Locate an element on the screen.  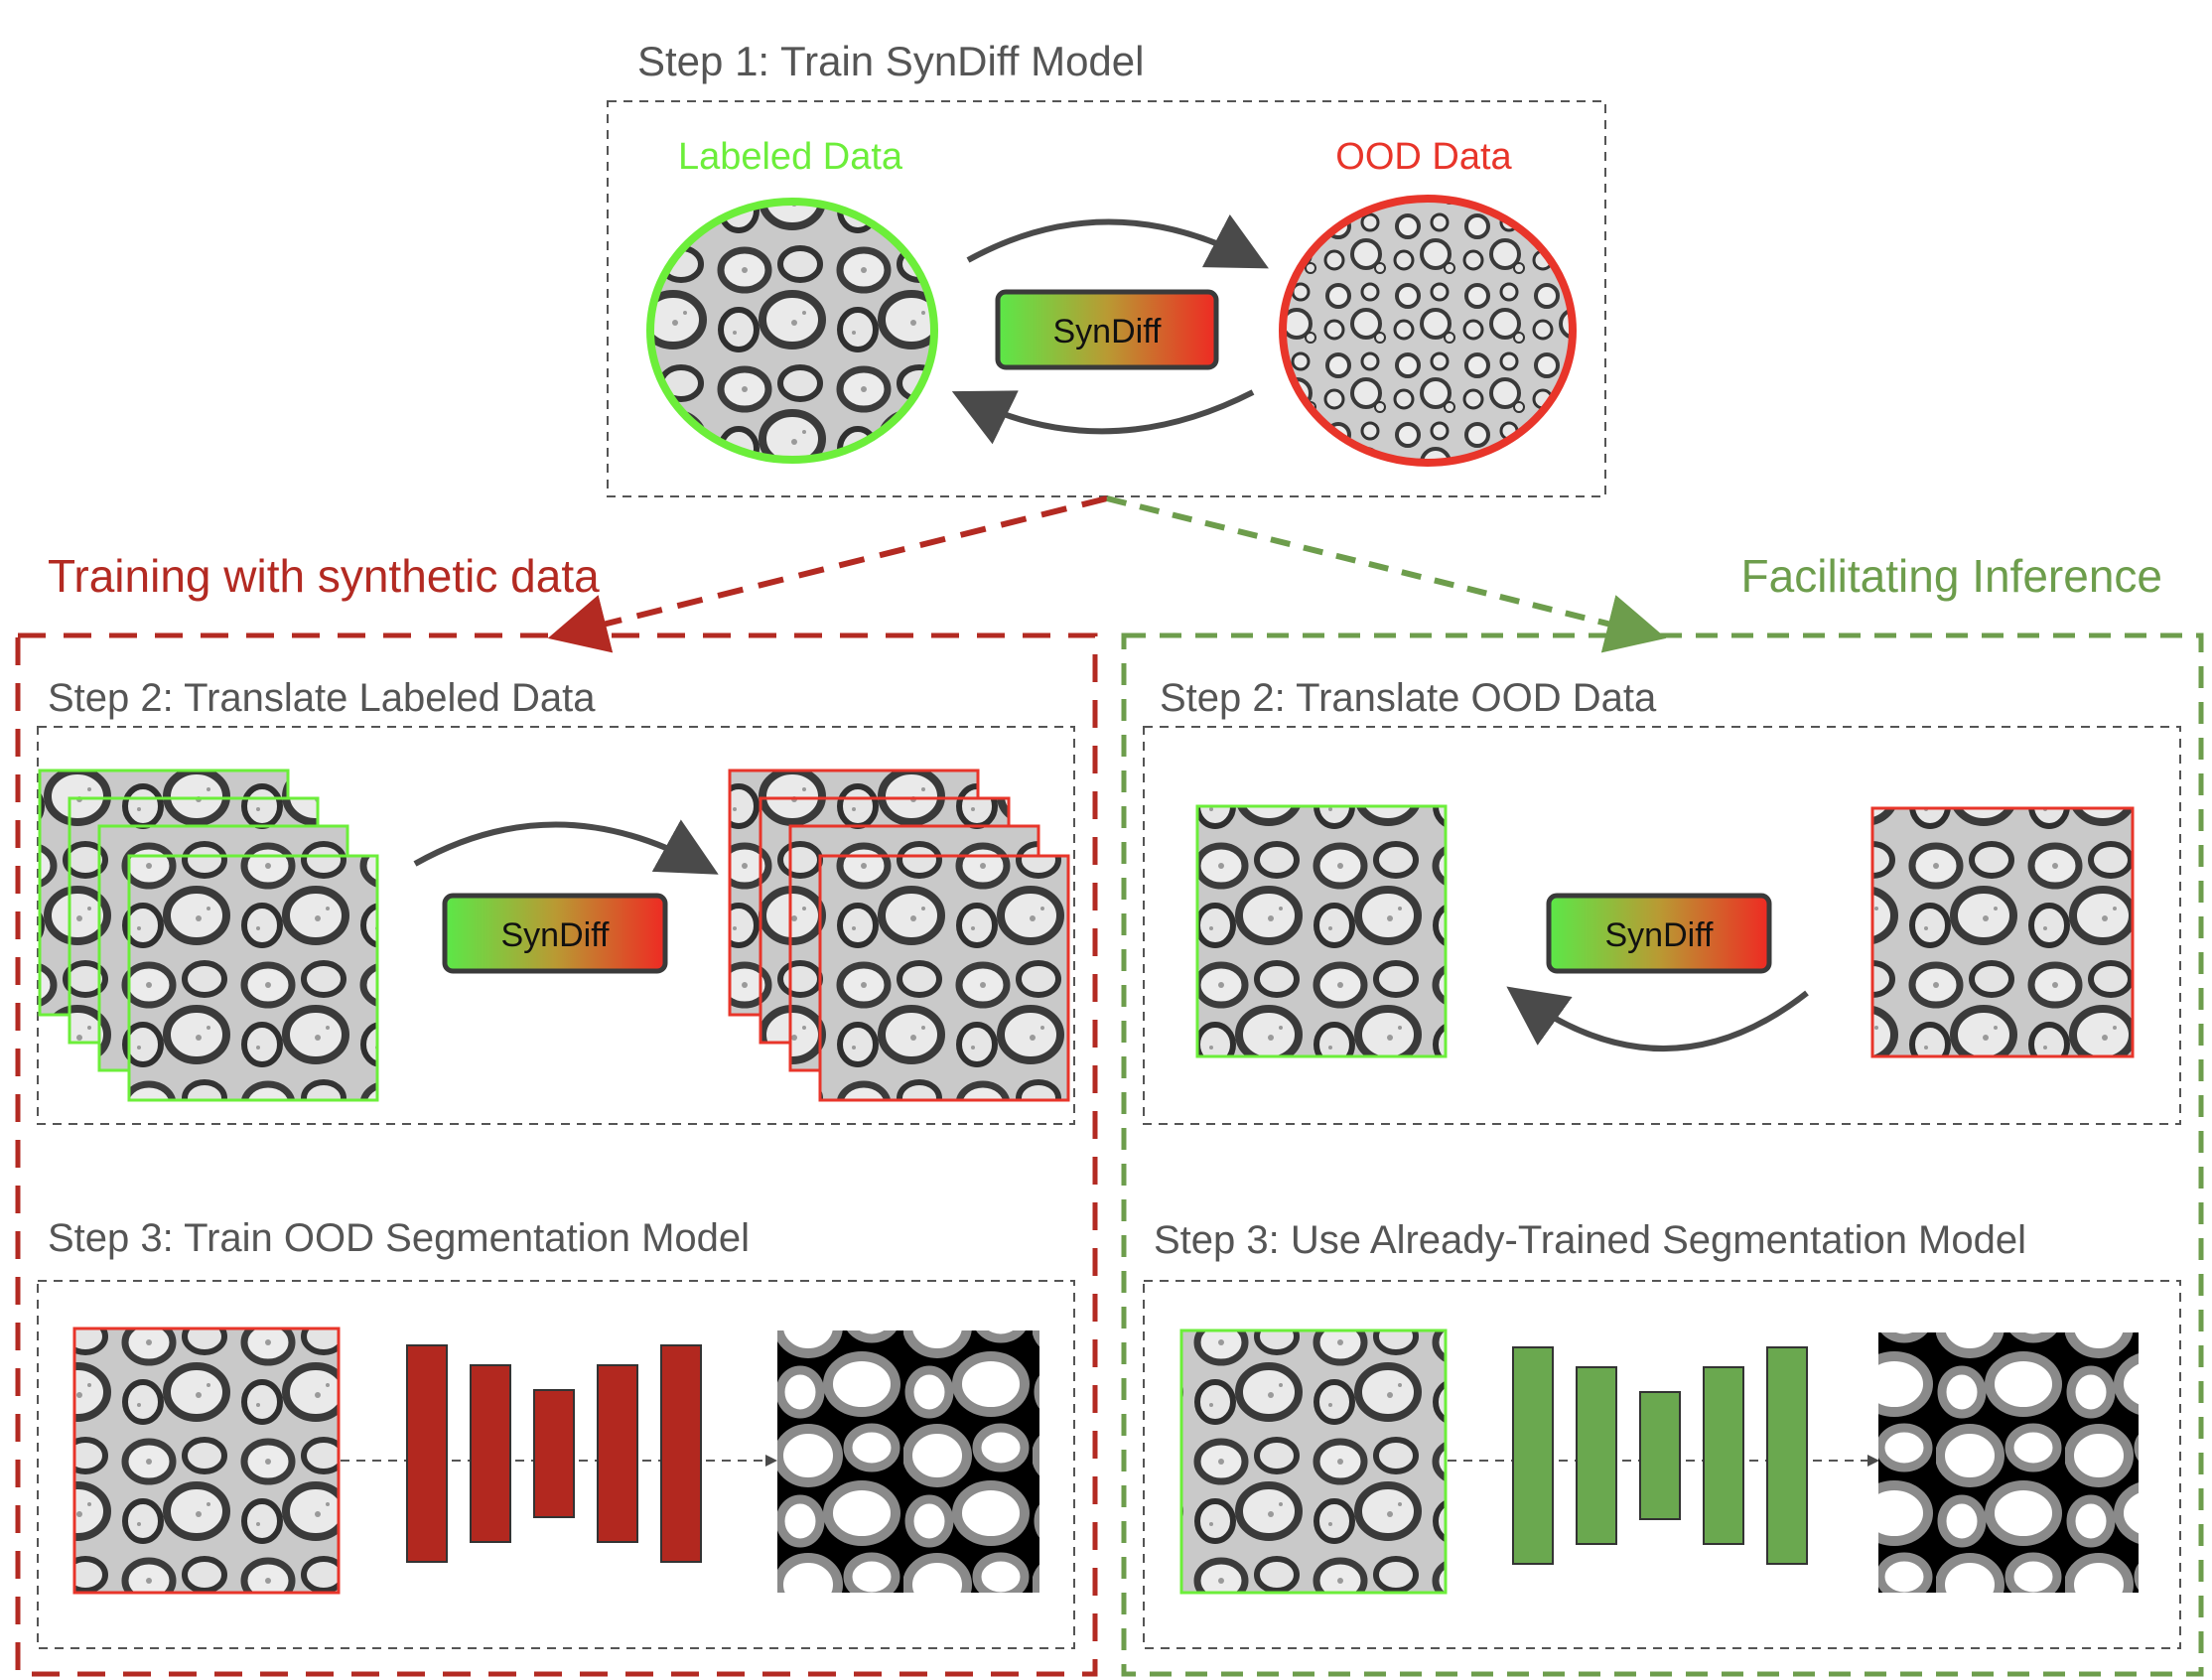
inference-branch-title: Facilitating Inference is located at coordinates (1951, 576).